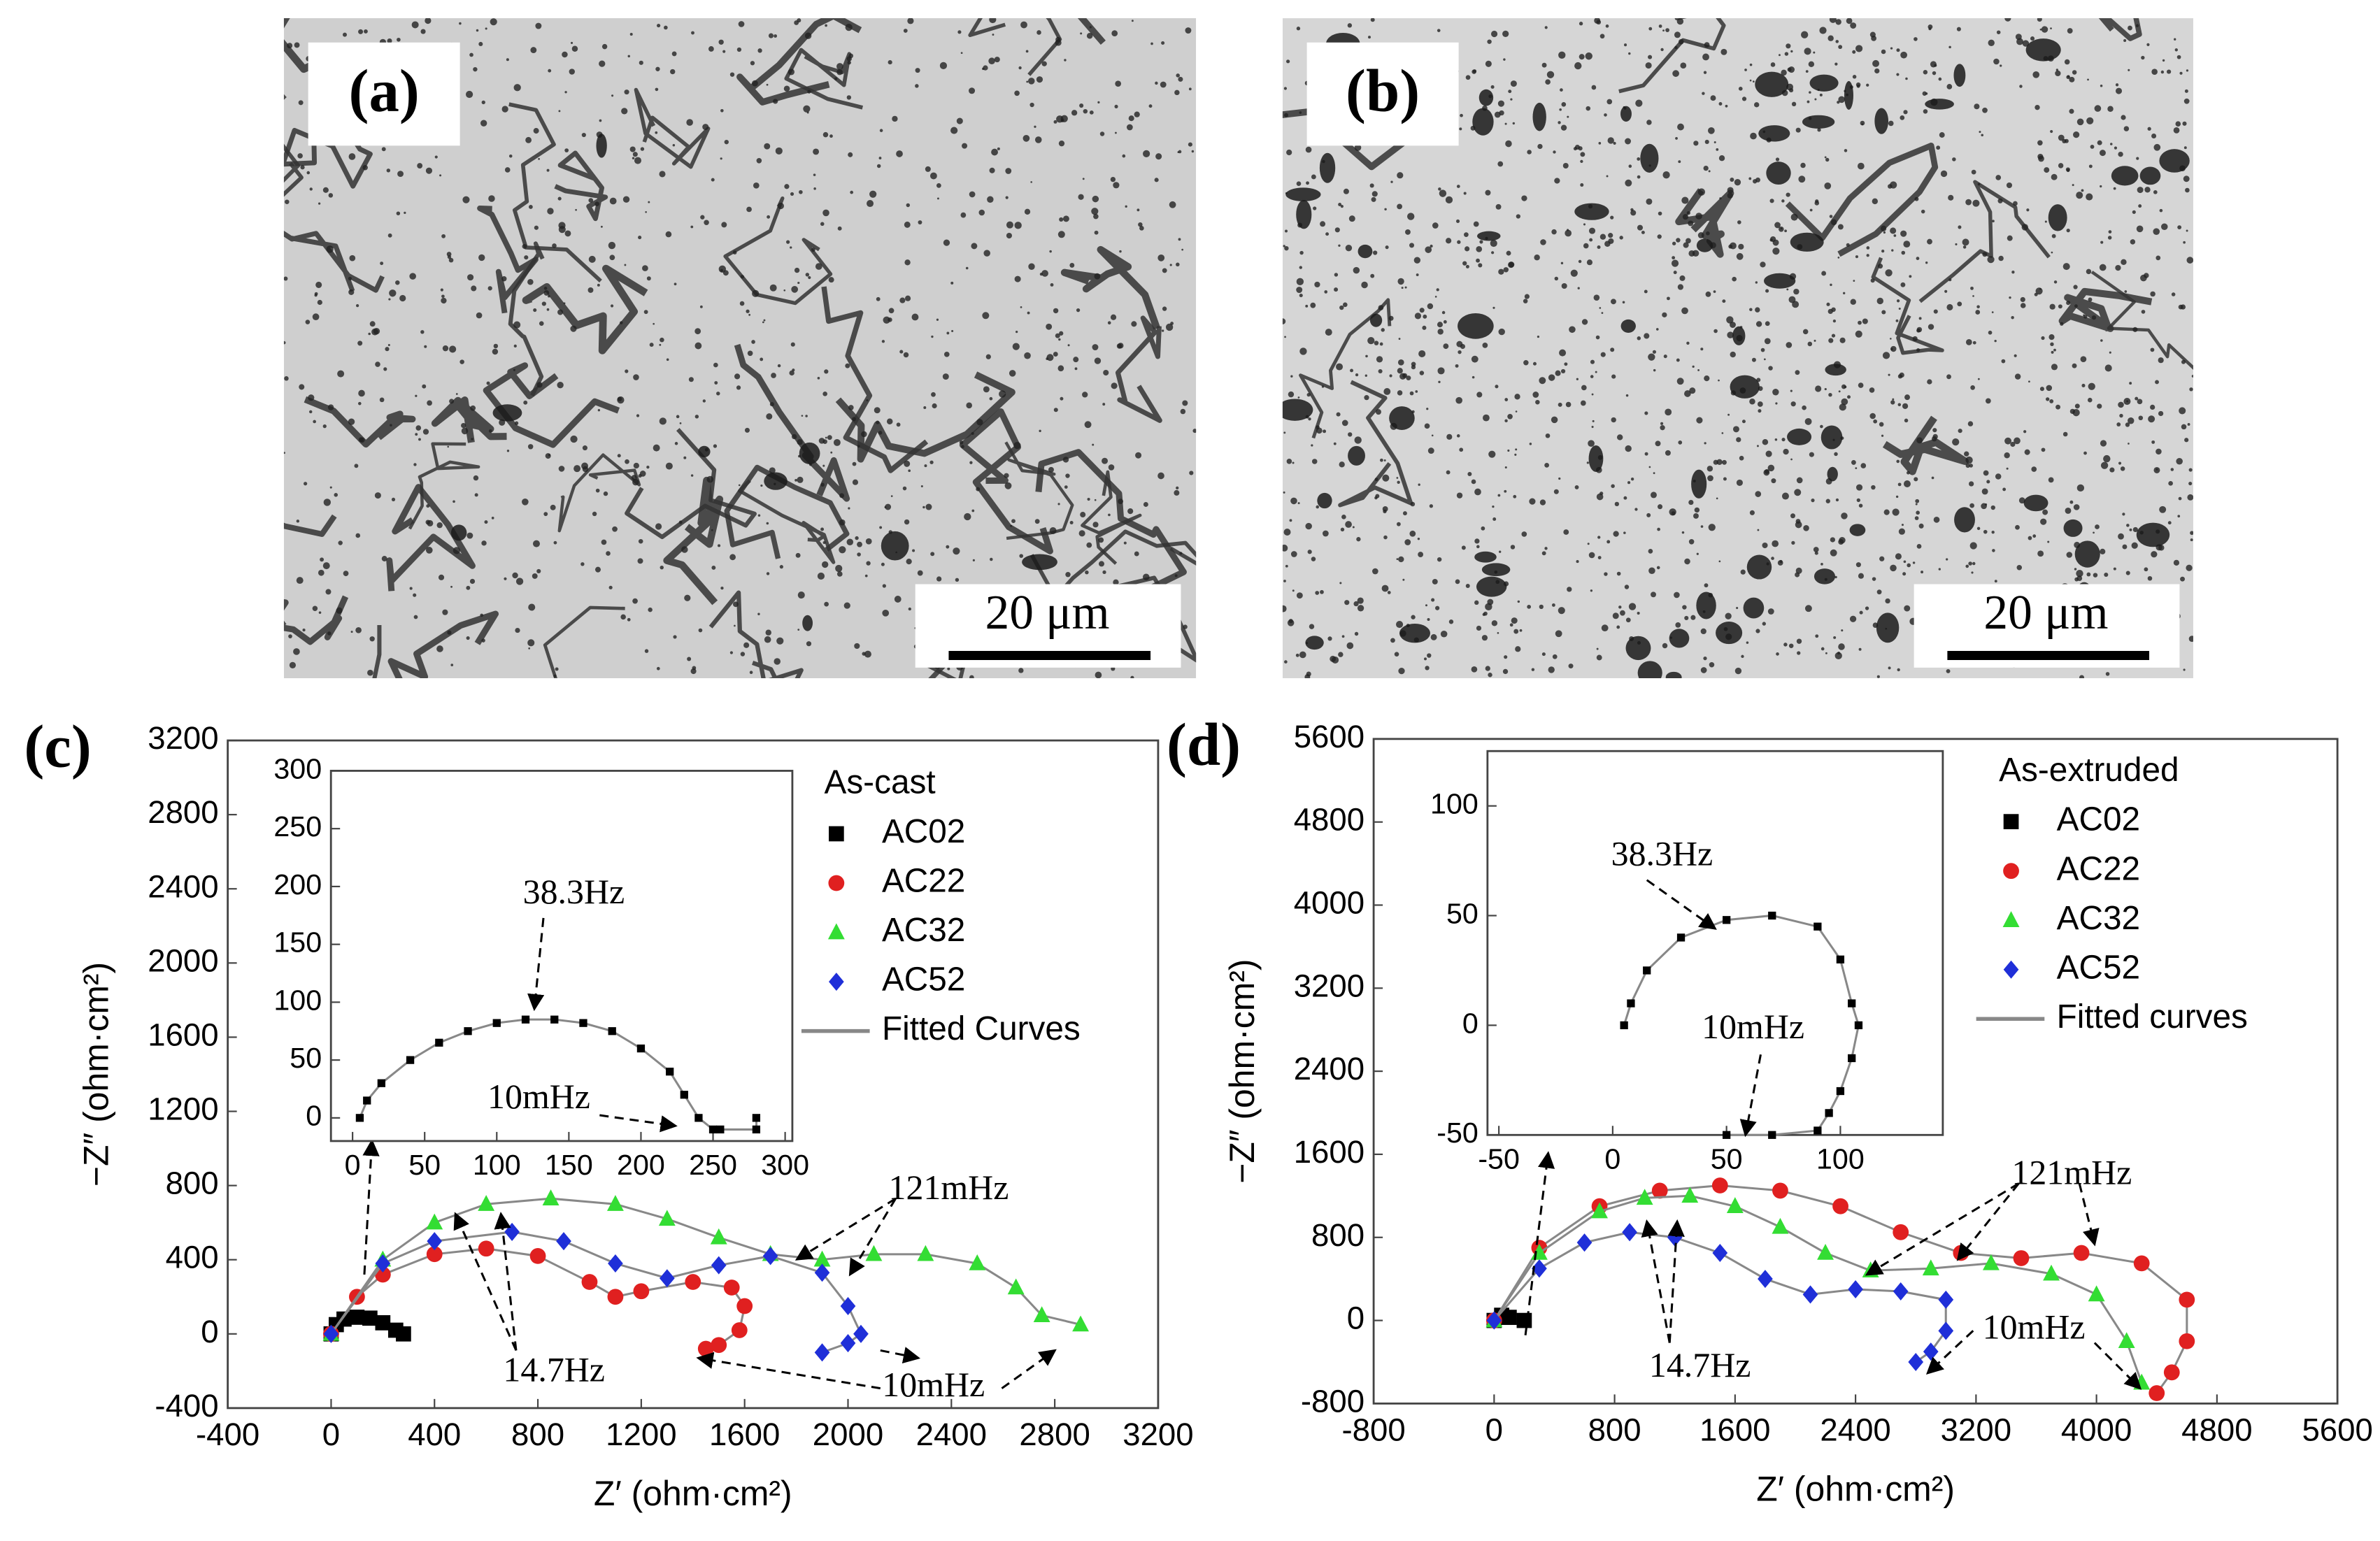 This screenshot has width=2380, height=1541. Describe the element at coordinates (1499, 1158) in the screenshot. I see `x-tick-label: -50` at that location.